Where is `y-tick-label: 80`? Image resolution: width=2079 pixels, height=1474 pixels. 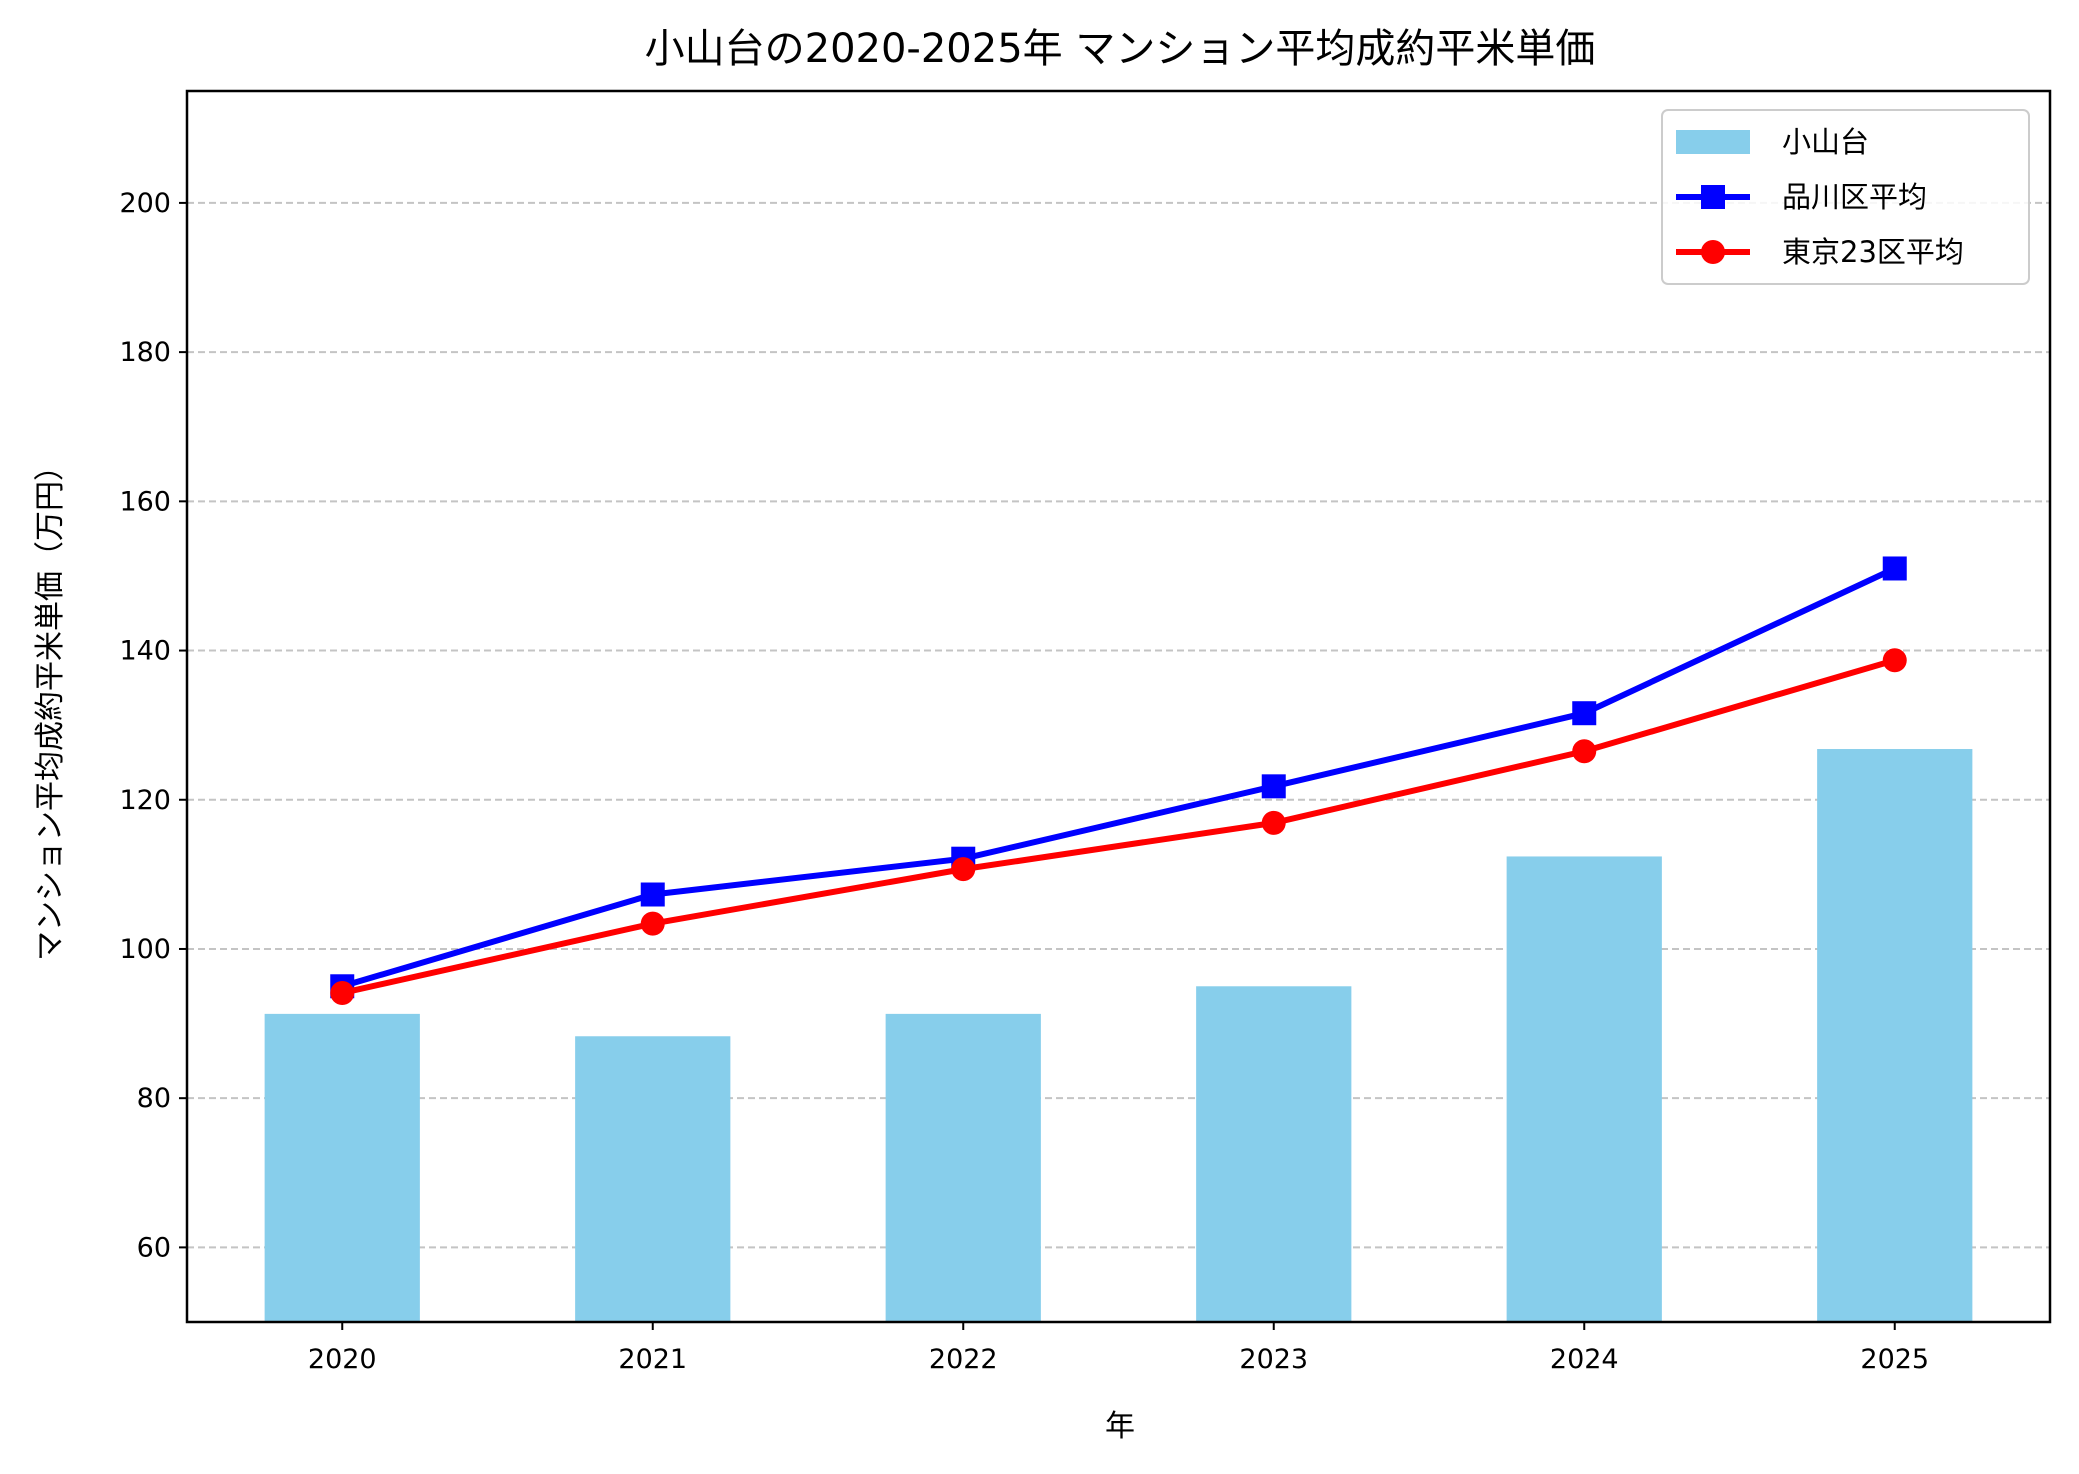
y-tick-label: 80 is located at coordinates (154, 1098).